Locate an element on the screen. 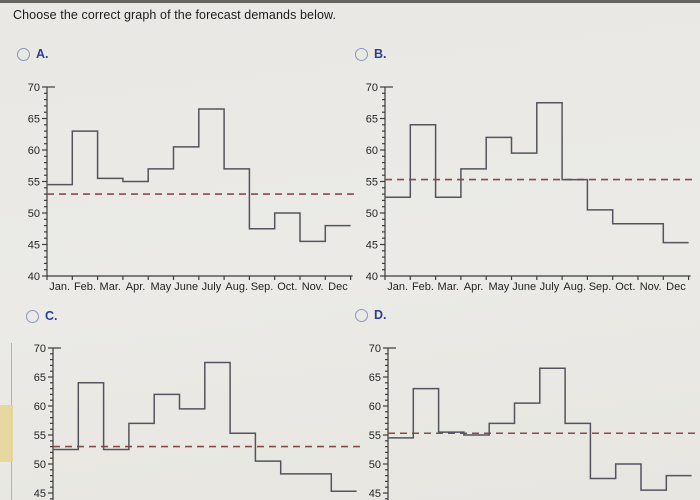 The height and width of the screenshot is (500, 700). option-c: C. is located at coordinates (42, 316).